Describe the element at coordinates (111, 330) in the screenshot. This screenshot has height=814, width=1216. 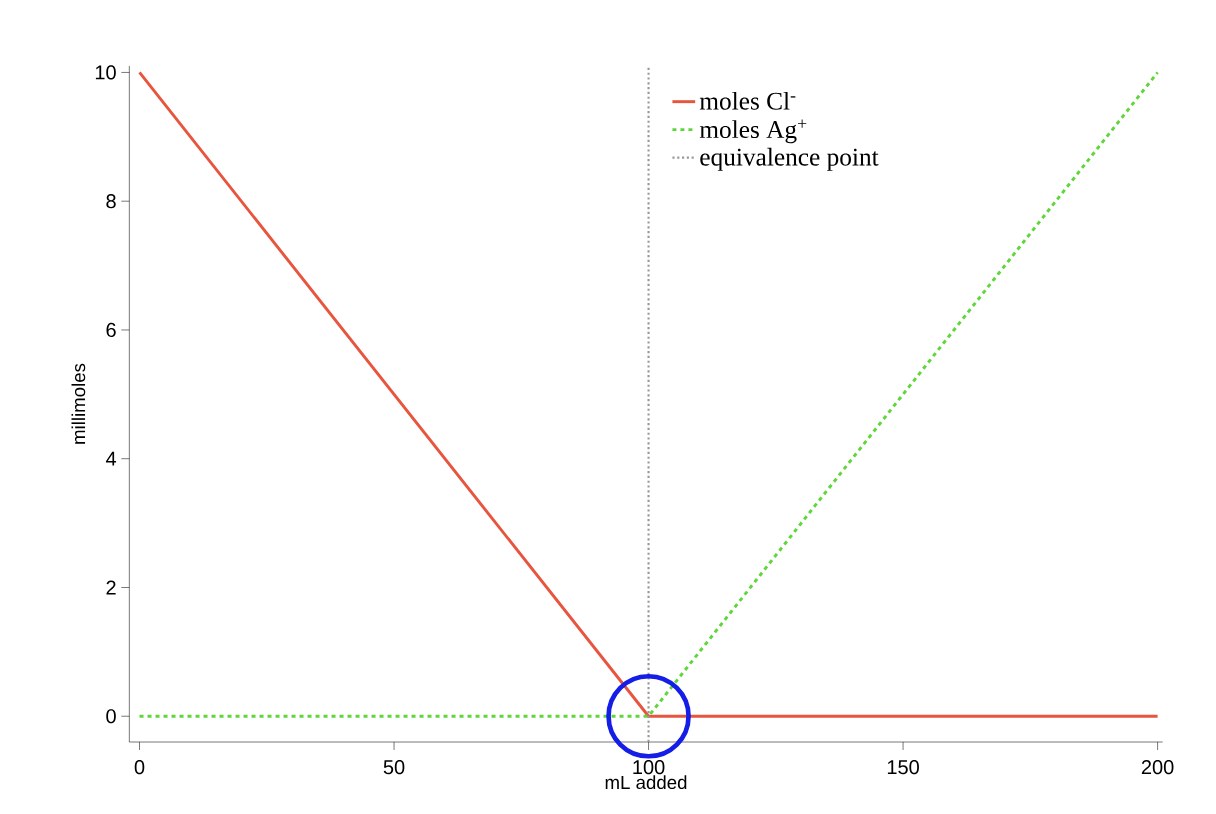
I see `y-tick-label: 6` at that location.